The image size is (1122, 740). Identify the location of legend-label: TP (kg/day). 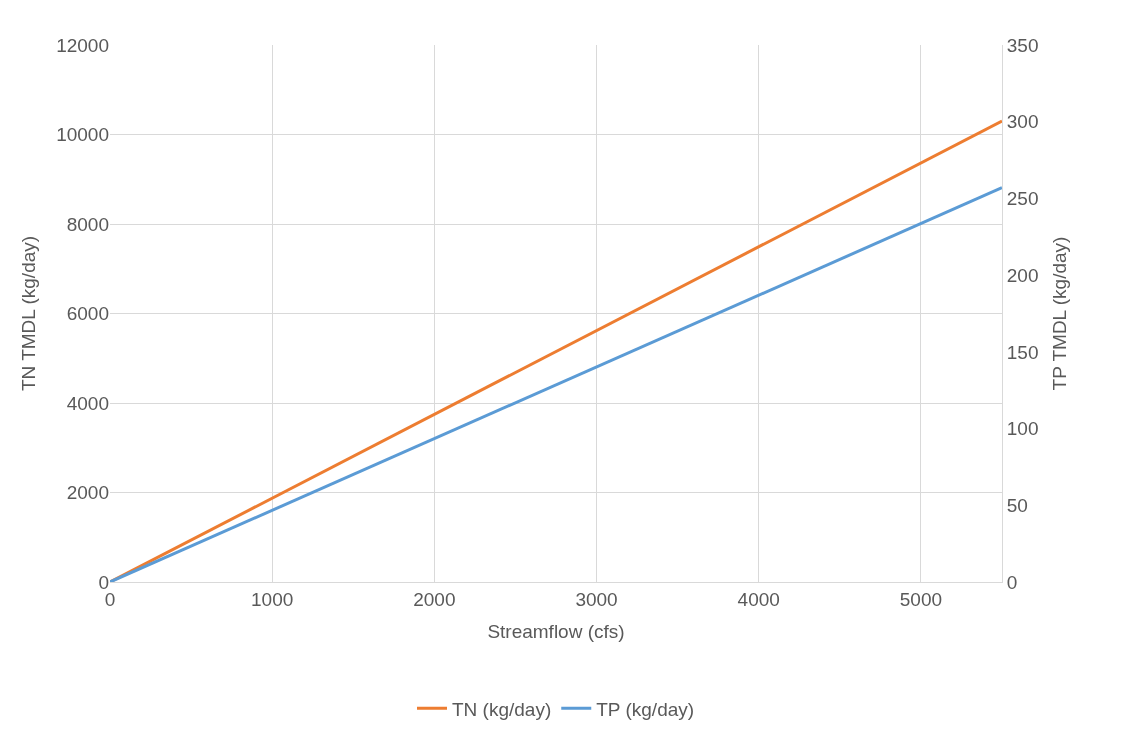
(645, 709).